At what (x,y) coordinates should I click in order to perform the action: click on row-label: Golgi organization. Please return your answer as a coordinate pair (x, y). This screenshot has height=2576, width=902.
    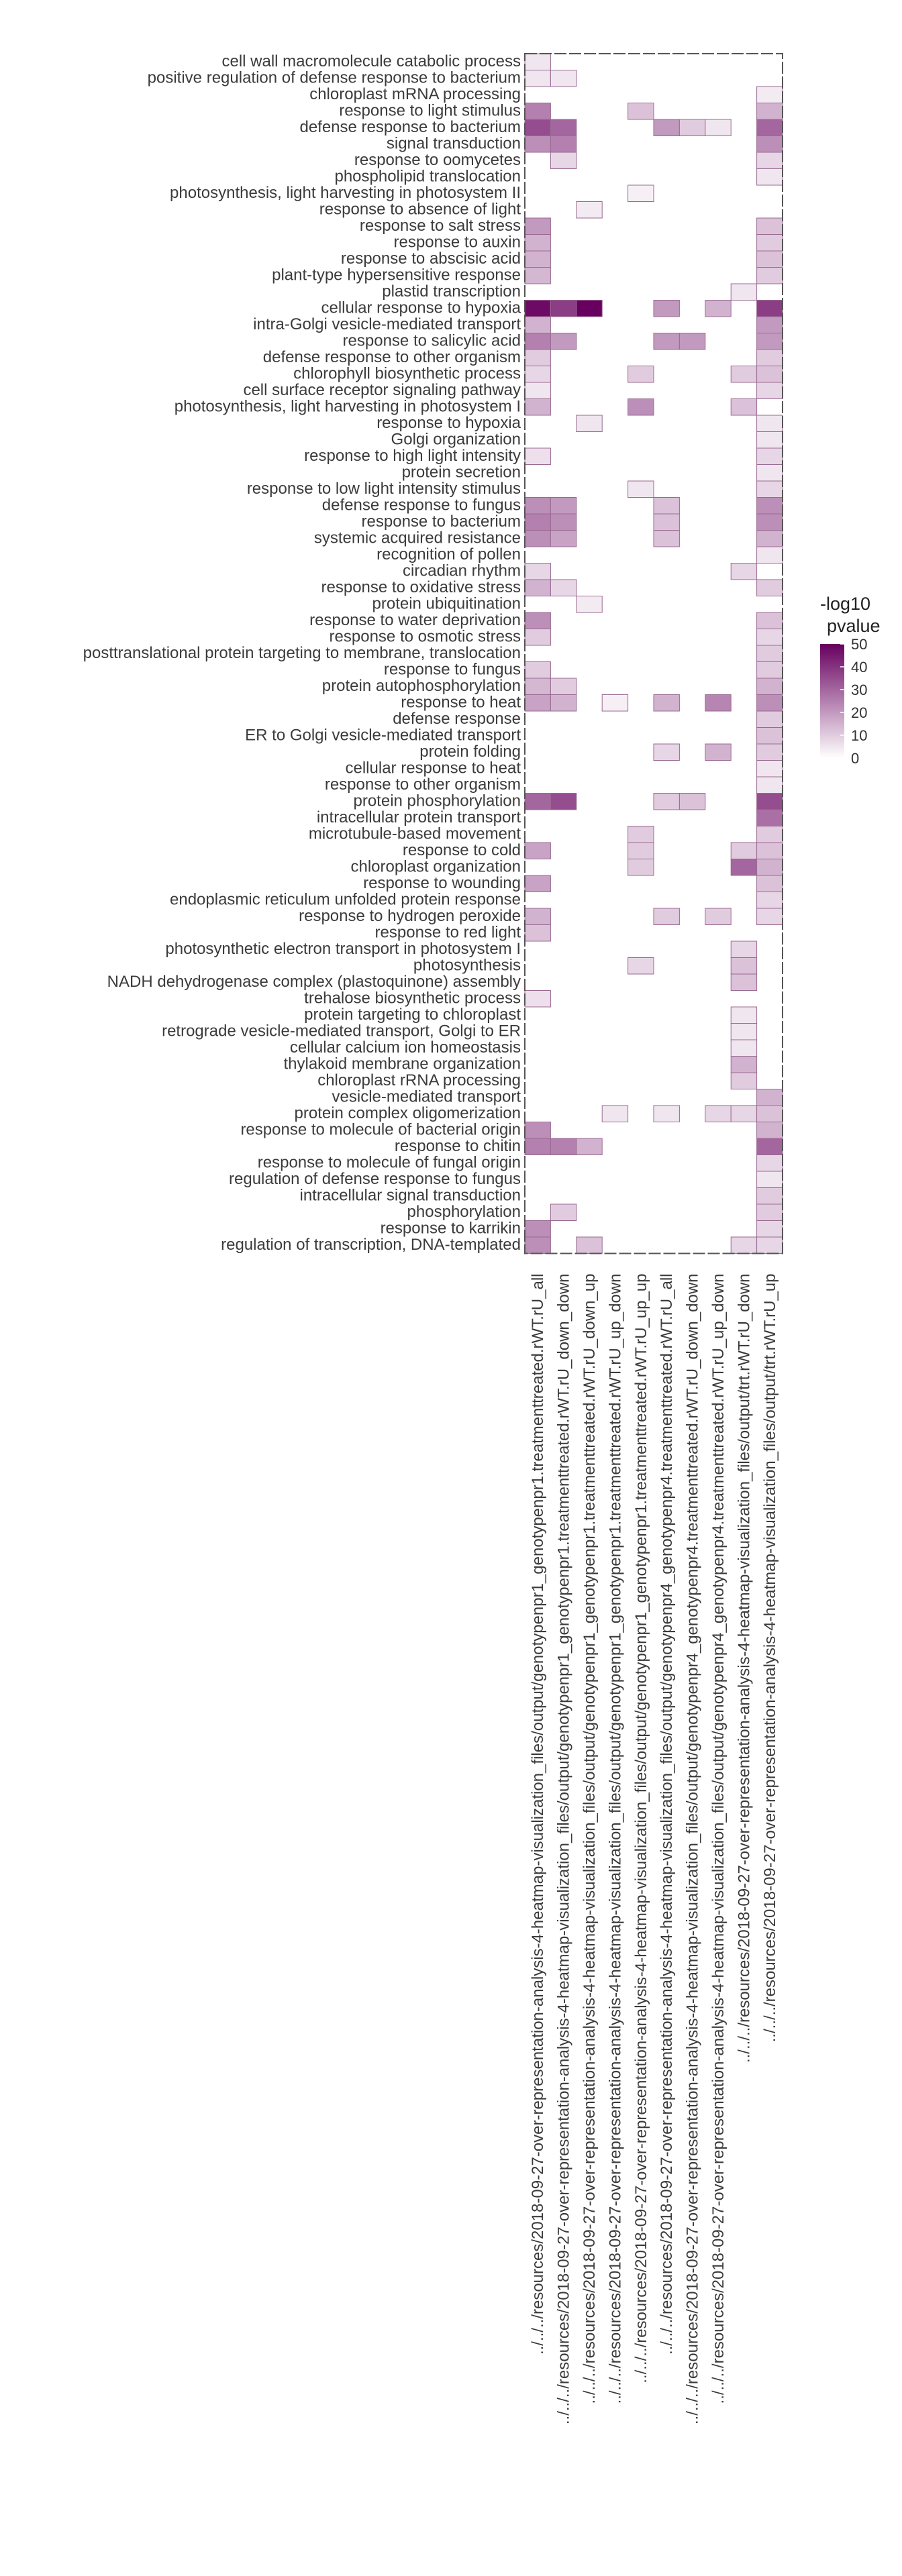
    Looking at the image, I should click on (456, 440).